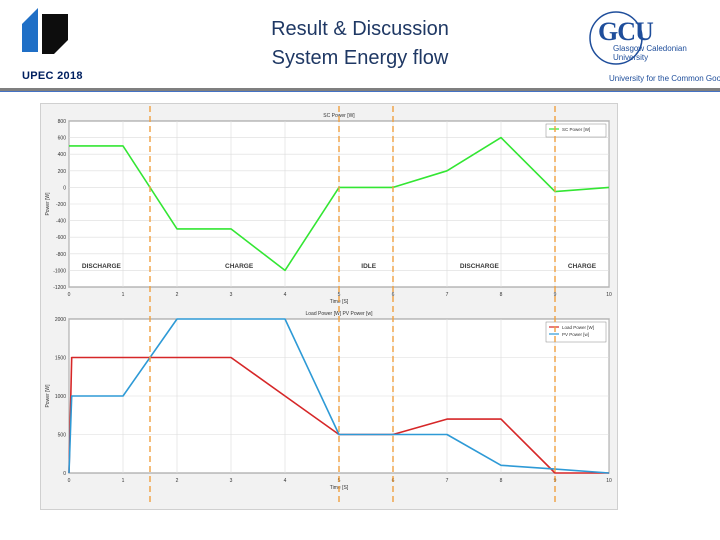 The height and width of the screenshot is (540, 720). Describe the element at coordinates (50, 47) in the screenshot. I see `upec-logo` at that location.